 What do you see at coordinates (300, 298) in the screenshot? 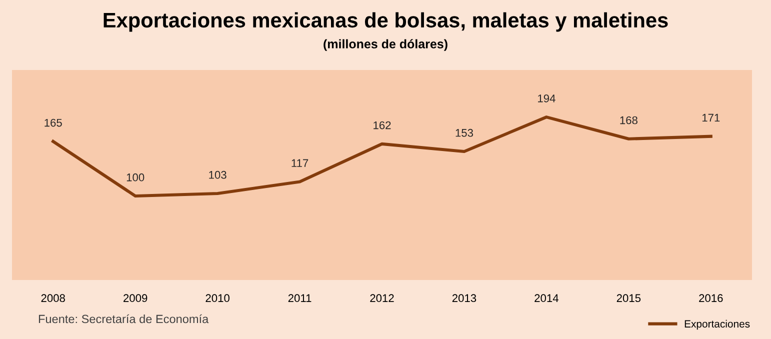
I see `x-tick-label: 2011` at bounding box center [300, 298].